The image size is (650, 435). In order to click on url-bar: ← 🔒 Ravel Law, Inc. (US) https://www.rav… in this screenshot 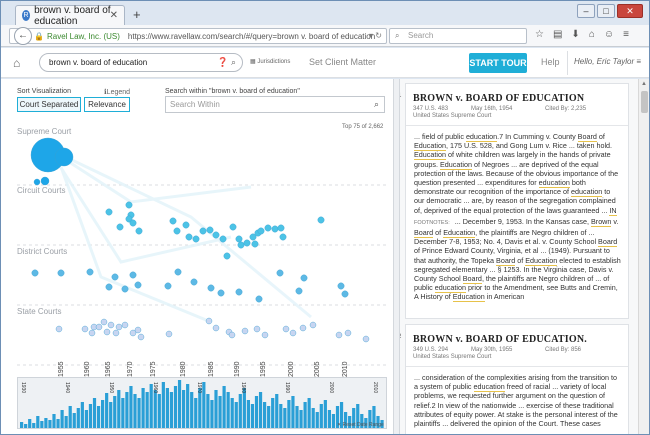, I will do `click(198, 36)`.